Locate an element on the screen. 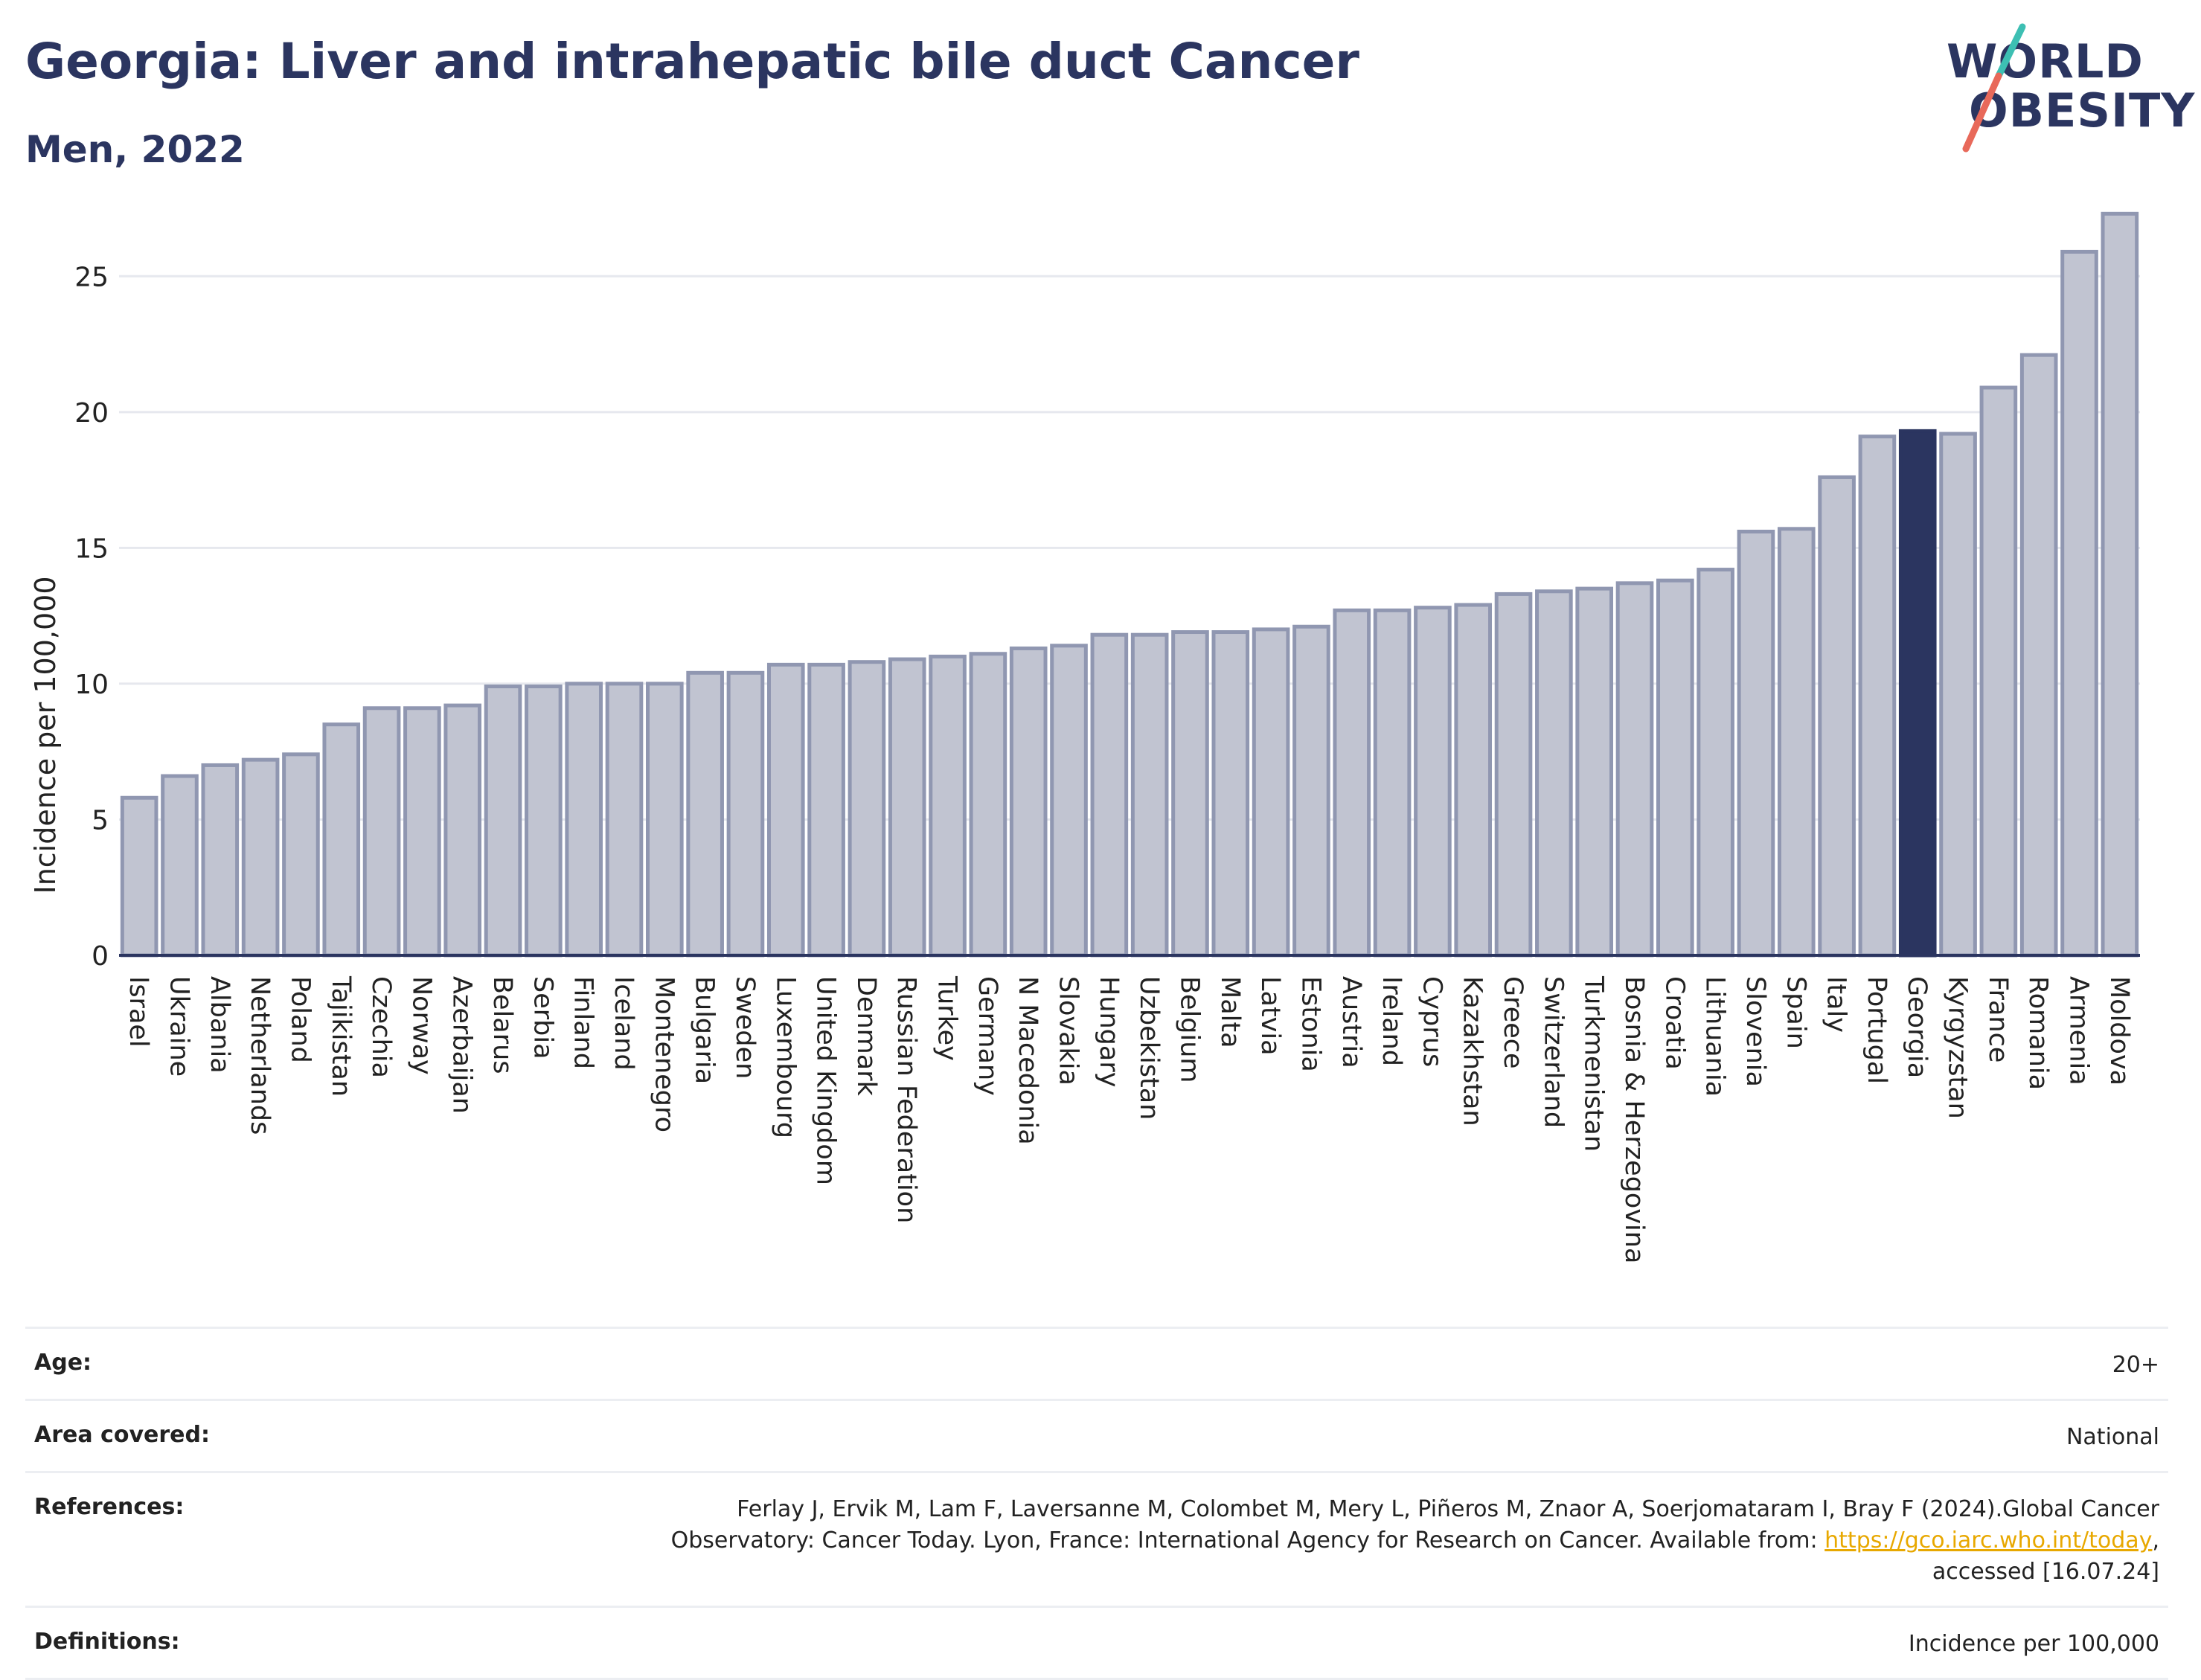  bar-albania is located at coordinates (220, 861).